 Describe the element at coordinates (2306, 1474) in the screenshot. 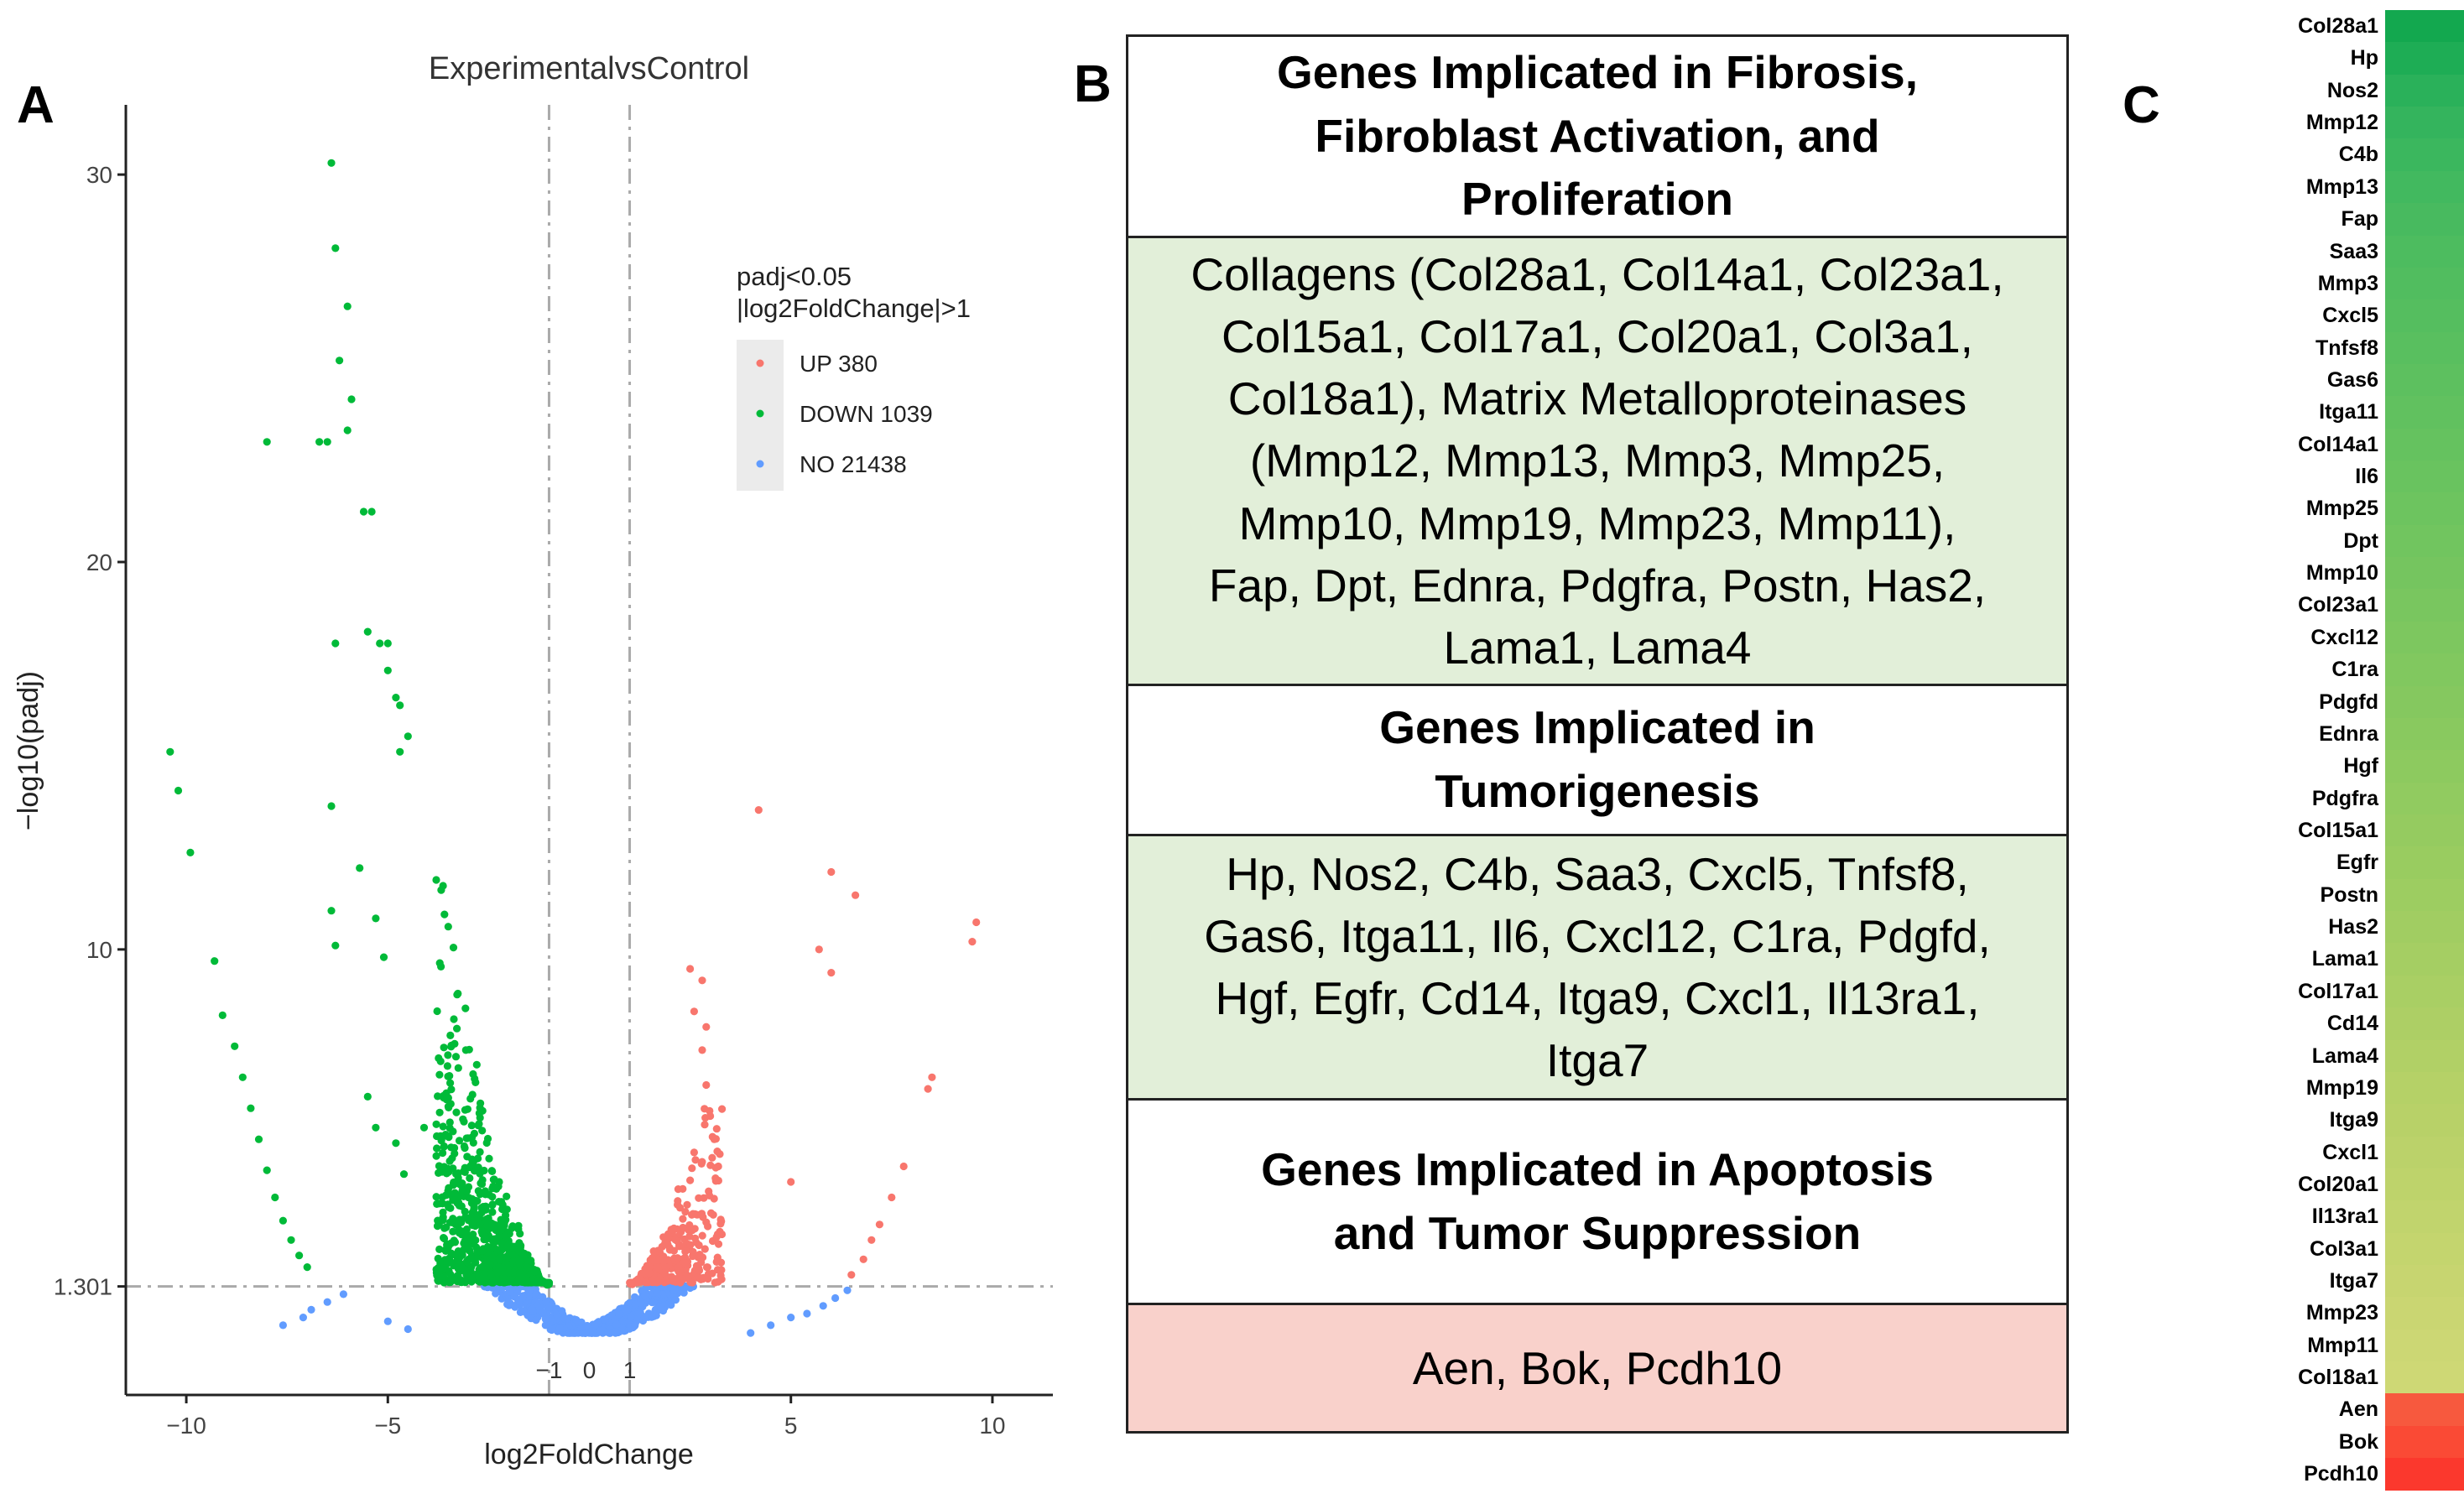

I see `heatmap-row: Pcdh10` at that location.